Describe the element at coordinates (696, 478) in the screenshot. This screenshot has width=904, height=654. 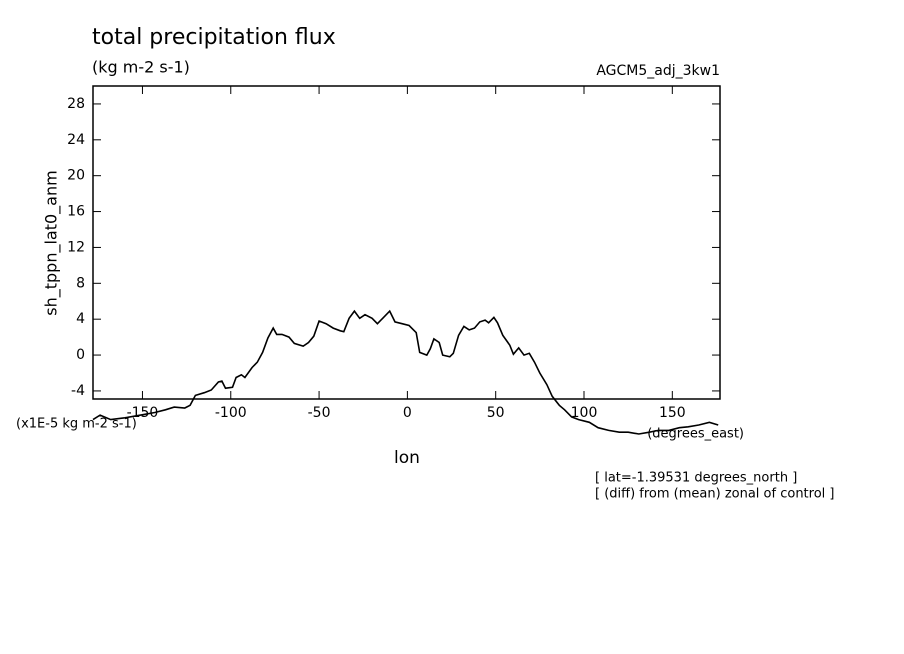
I see `annotation: [ lat=-1.39531 degrees_north ]` at that location.